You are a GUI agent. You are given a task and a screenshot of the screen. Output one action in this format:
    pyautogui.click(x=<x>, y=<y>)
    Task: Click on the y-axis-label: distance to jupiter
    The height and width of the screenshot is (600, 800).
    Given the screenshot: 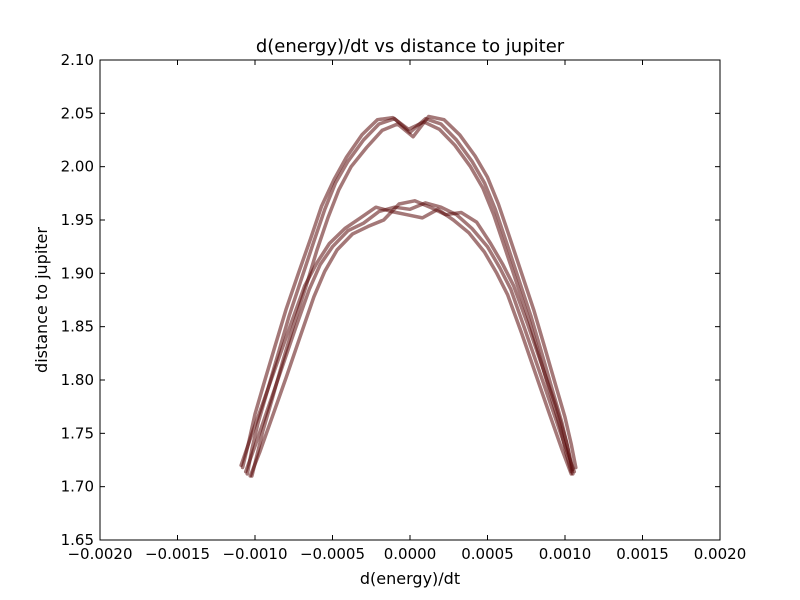 What is the action you would take?
    pyautogui.click(x=41, y=300)
    